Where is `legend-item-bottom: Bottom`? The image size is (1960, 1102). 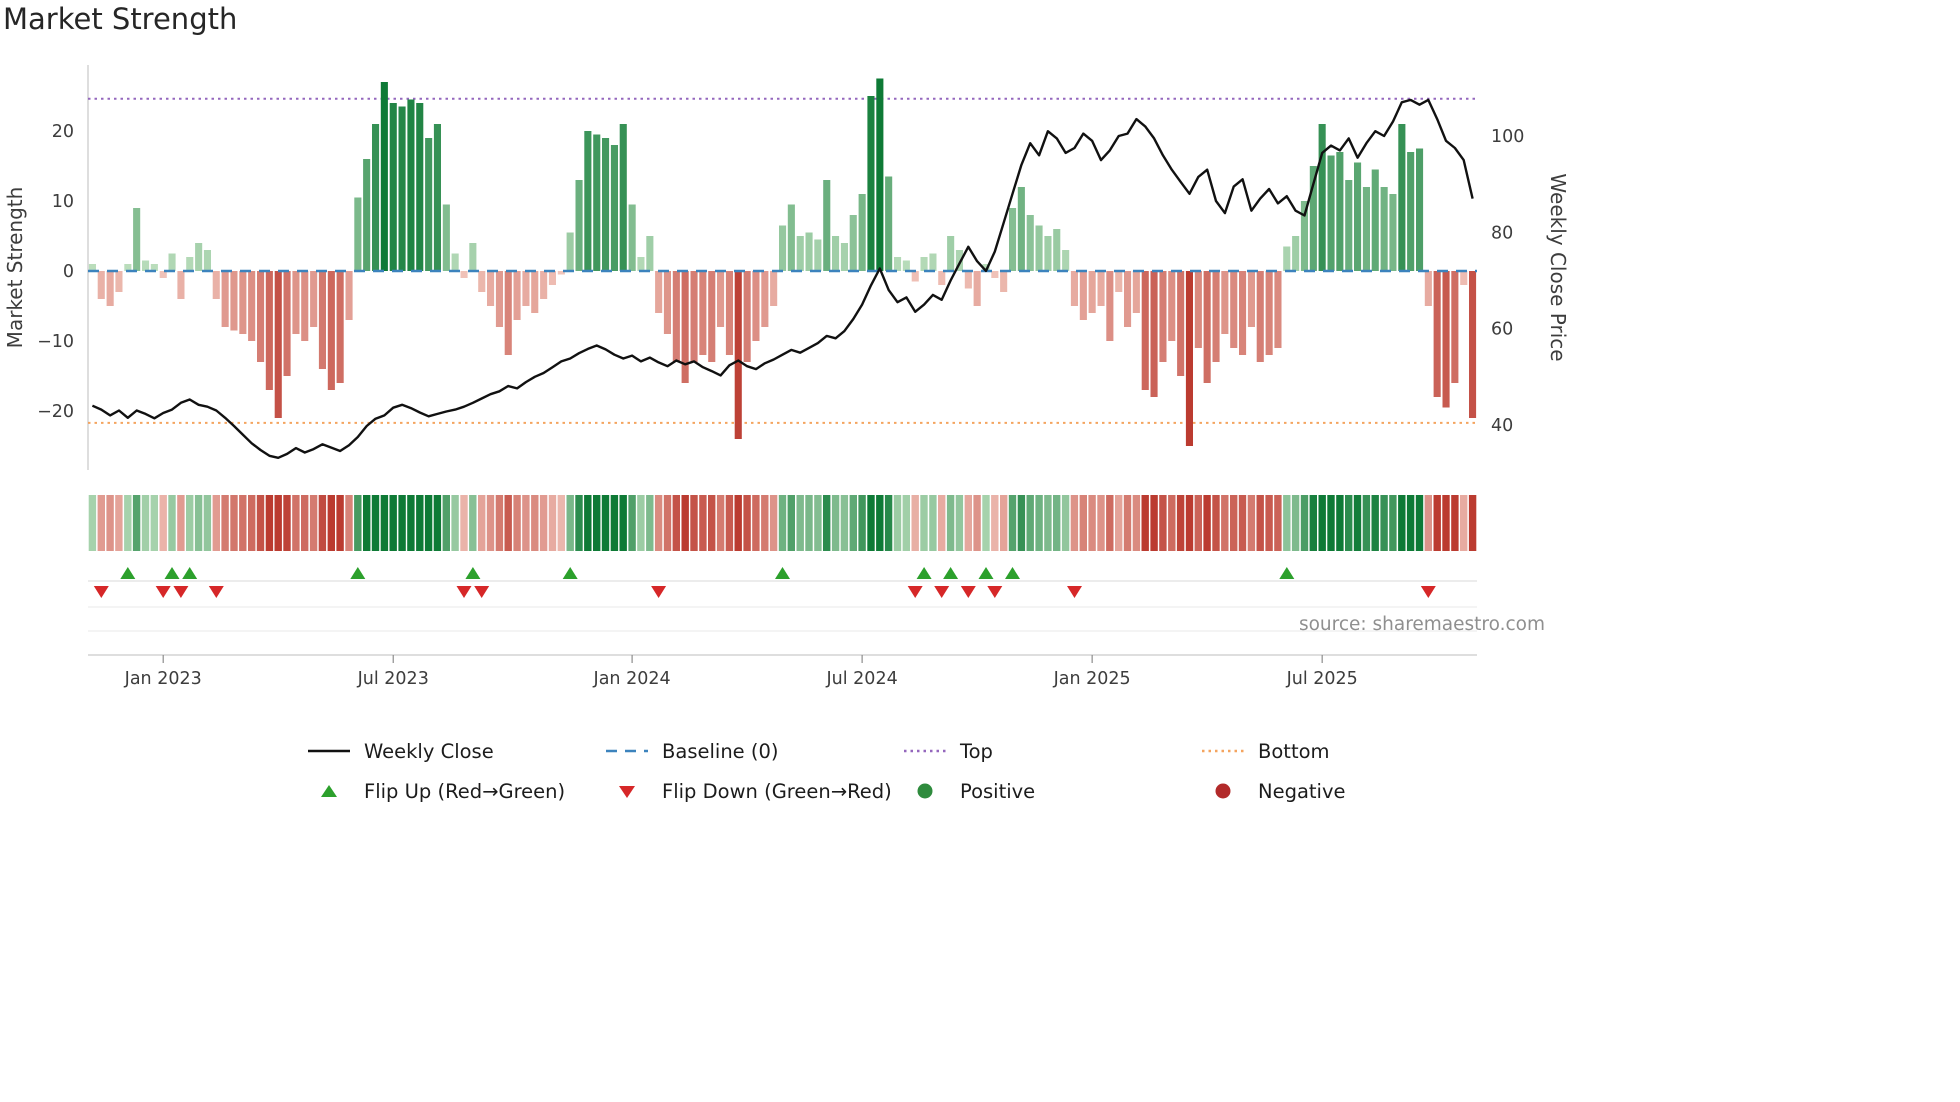 legend-item-bottom: Bottom is located at coordinates (1349, 751).